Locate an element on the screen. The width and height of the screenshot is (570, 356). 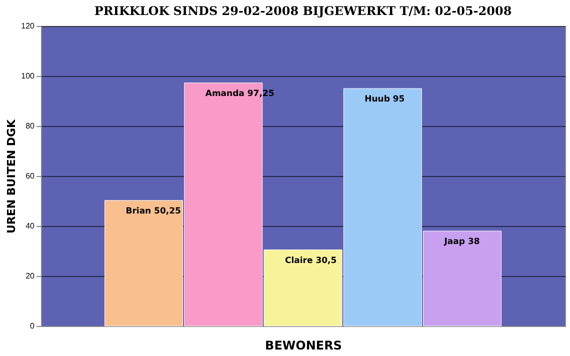
y-tick-label: 20 is located at coordinates (31, 276).